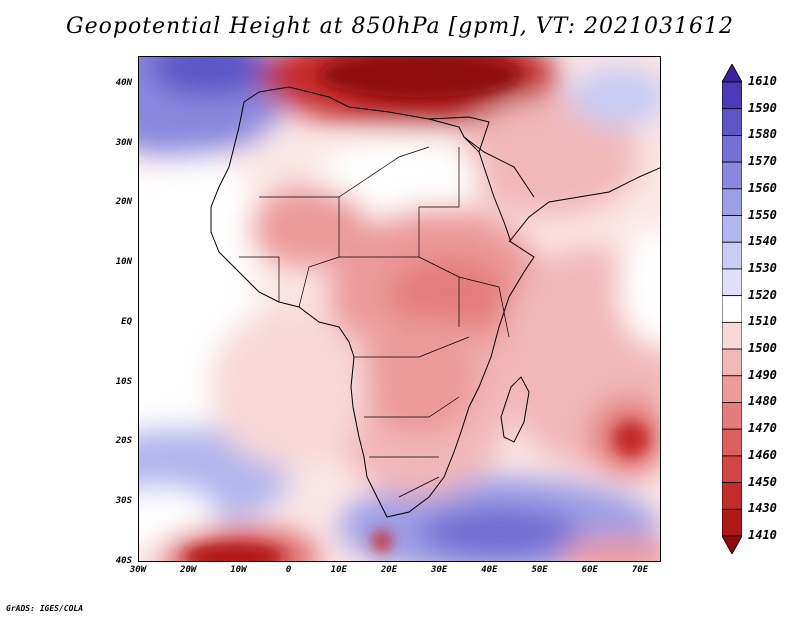  What do you see at coordinates (123, 441) in the screenshot?
I see `lat-label: 20S` at bounding box center [123, 441].